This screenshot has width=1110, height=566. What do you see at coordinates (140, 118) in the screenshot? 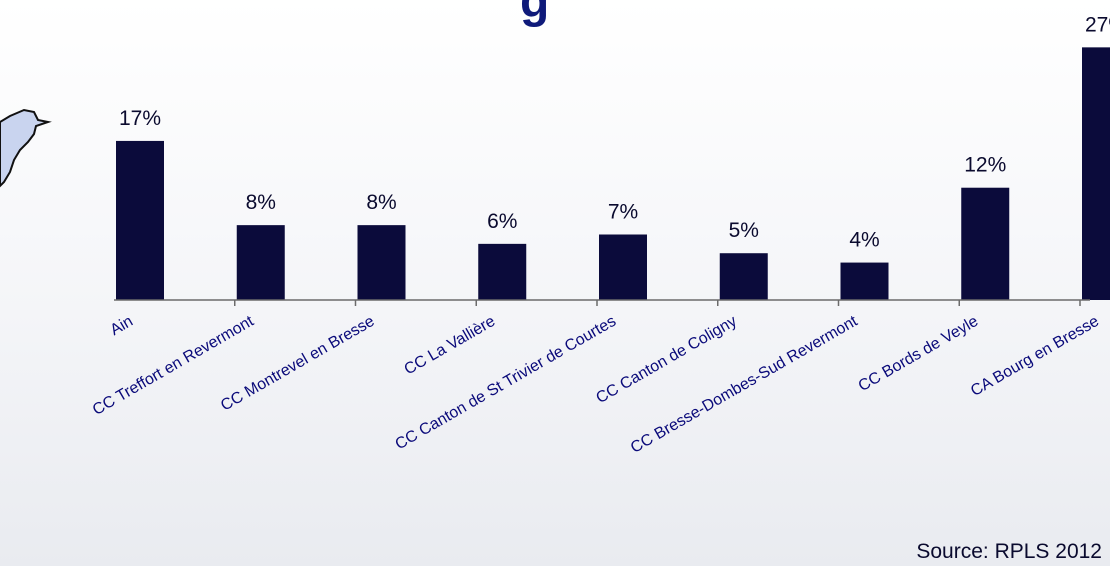
I see `value-label: 17%` at bounding box center [140, 118].